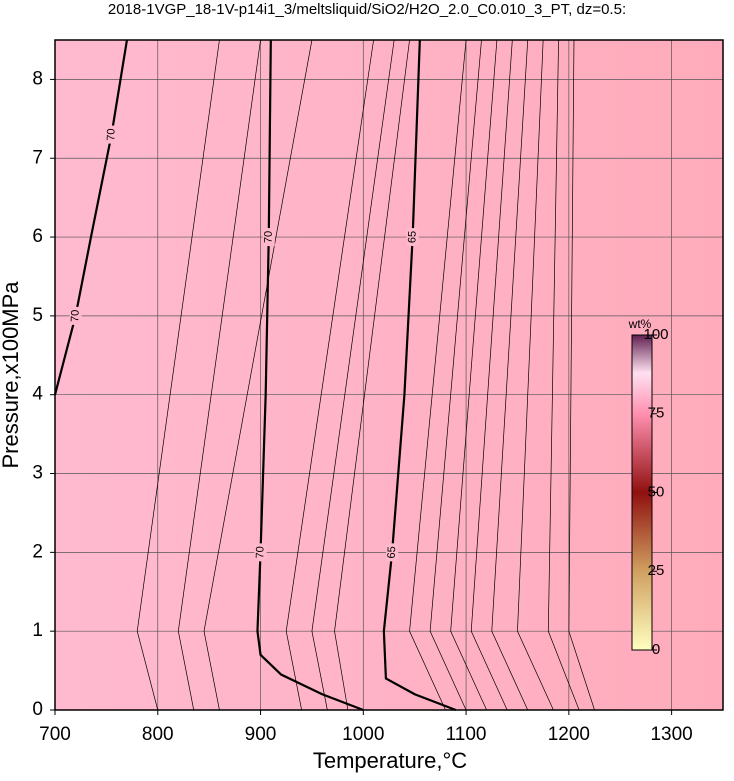 This screenshot has height=781, width=734. Describe the element at coordinates (55, 734) in the screenshot. I see `x-tick-label: 700` at that location.